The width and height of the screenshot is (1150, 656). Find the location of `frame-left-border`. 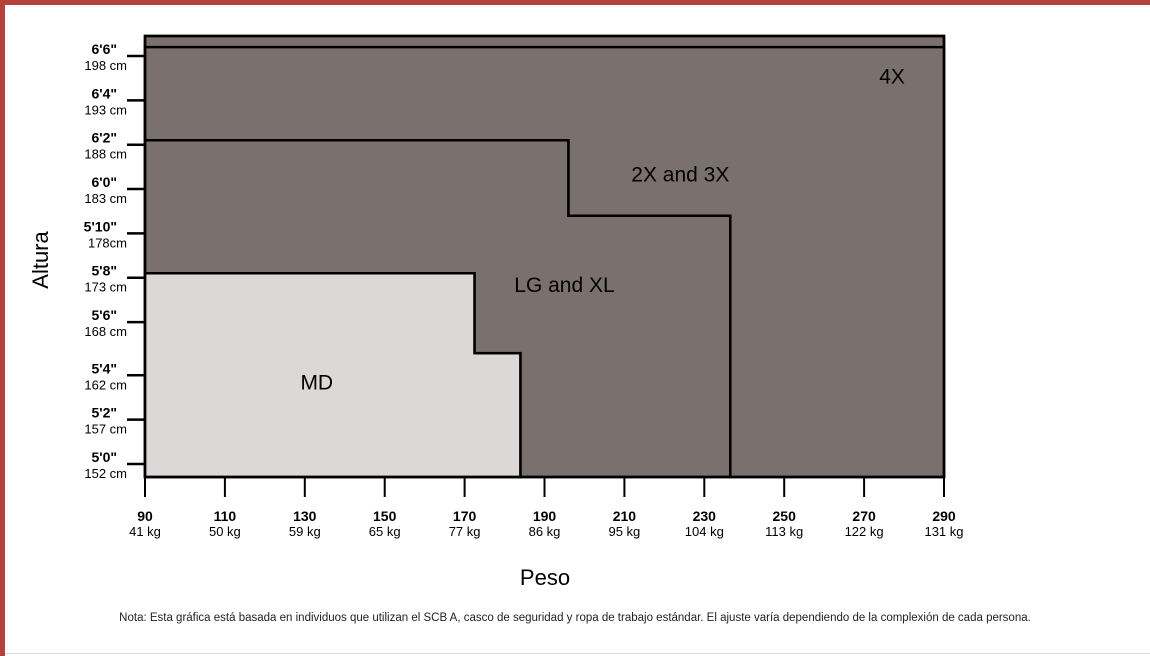

frame-left-border is located at coordinates (2, 328).